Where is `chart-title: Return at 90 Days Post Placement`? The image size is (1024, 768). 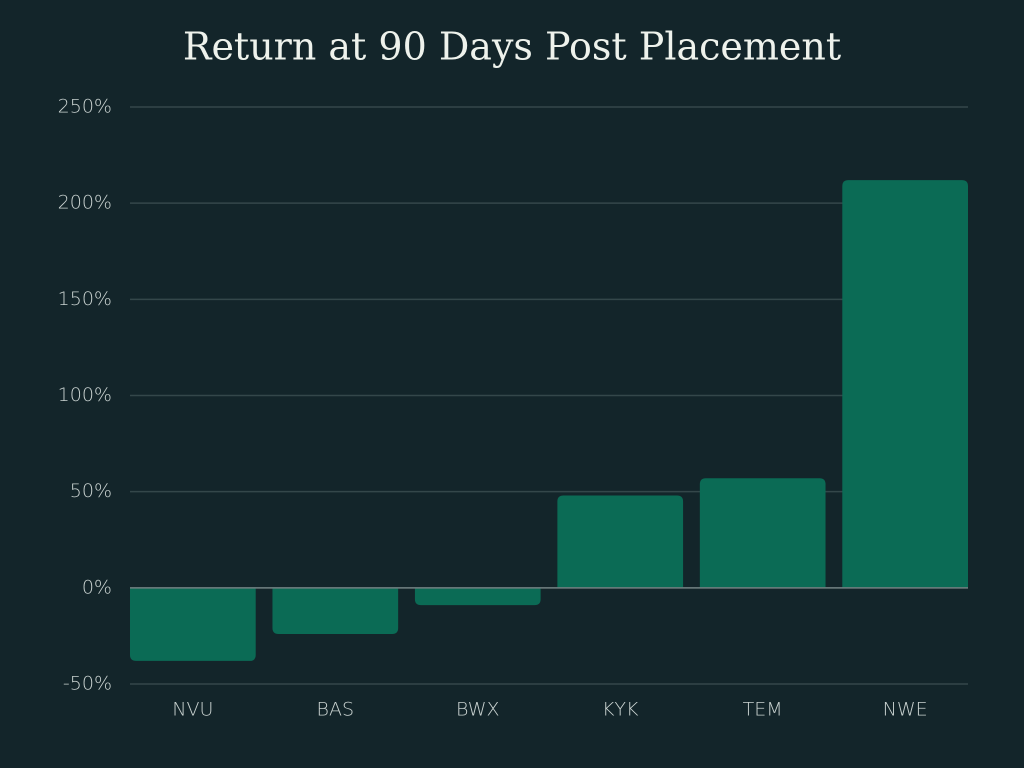 chart-title: Return at 90 Days Post Placement is located at coordinates (512, 47).